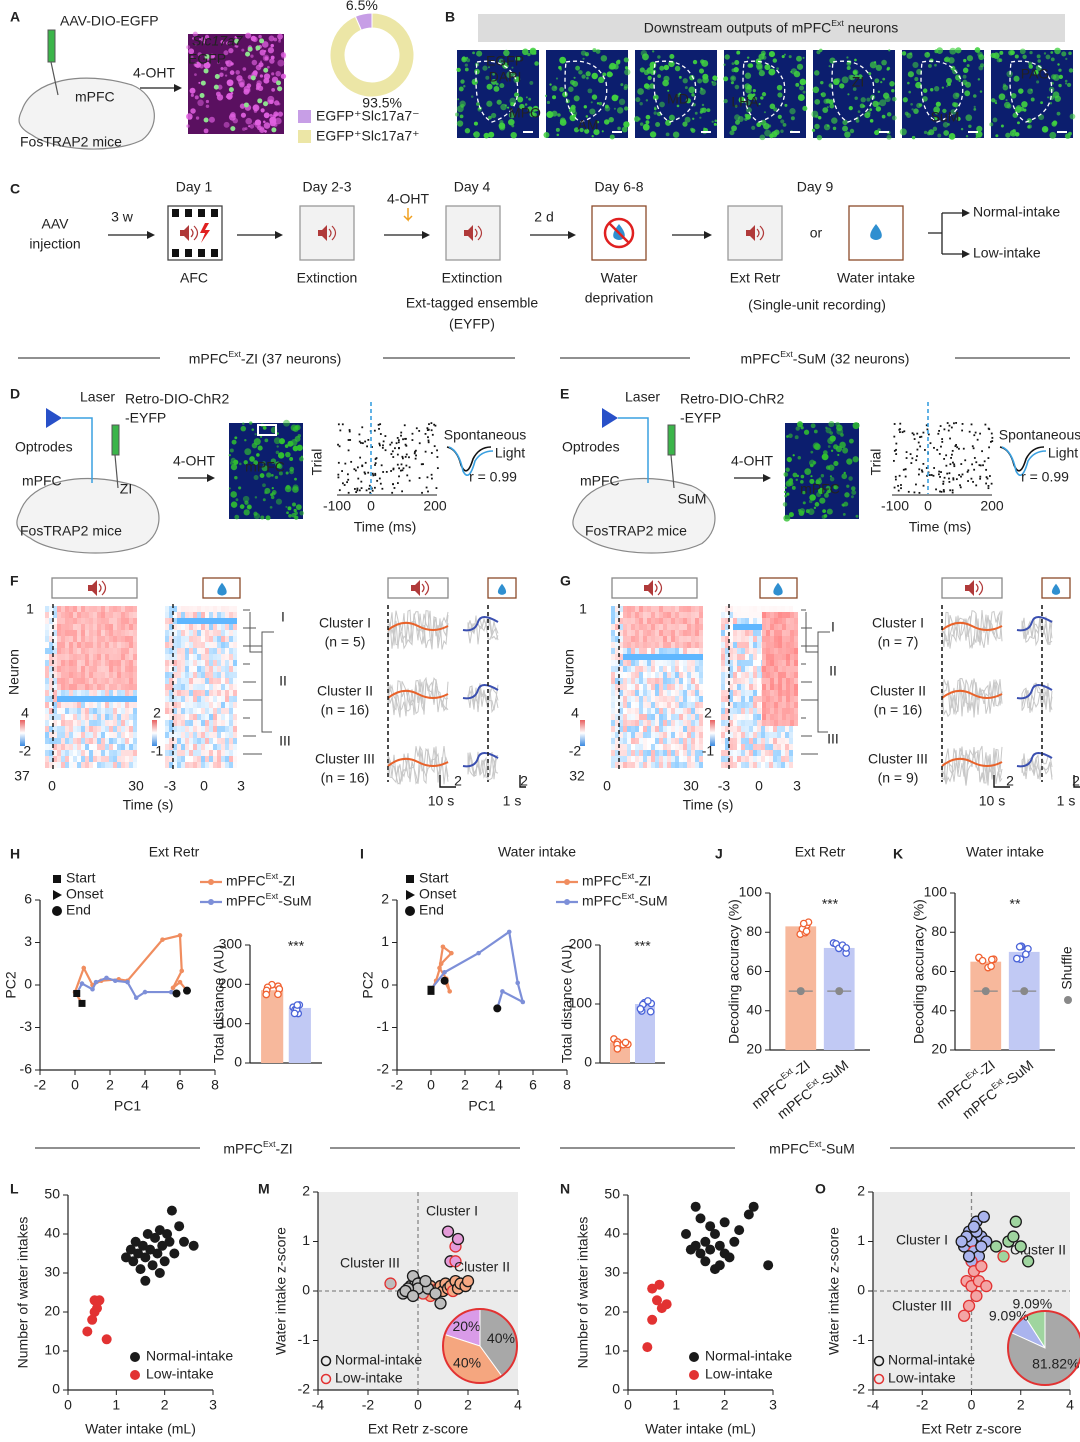  What do you see at coordinates (974, 1226) in the screenshot?
I see `point` at bounding box center [974, 1226].